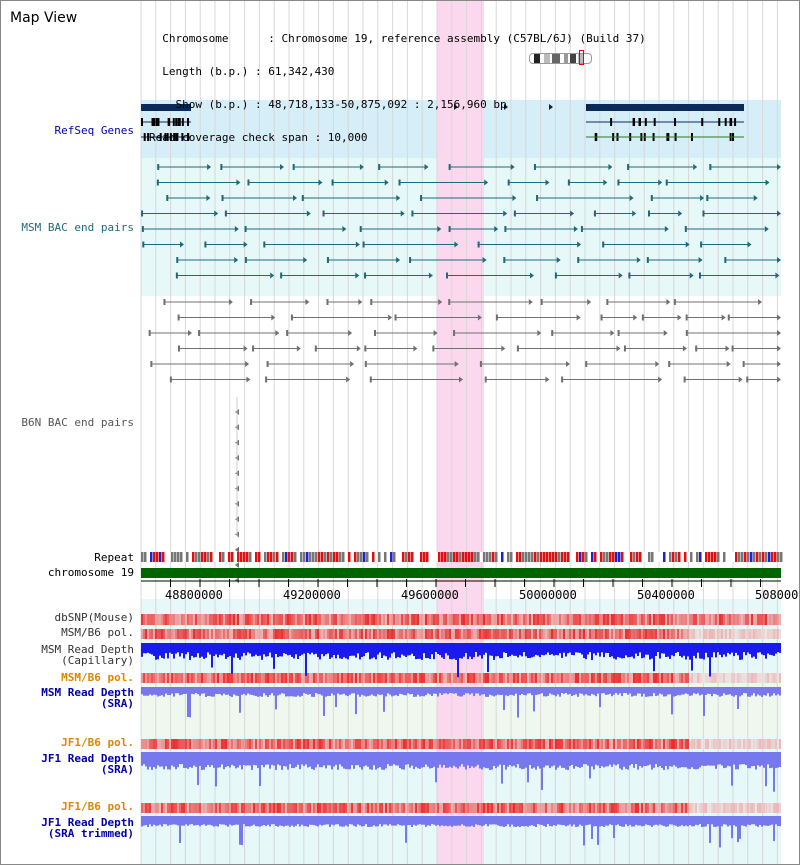 This screenshot has height=865, width=800. Describe the element at coordinates (777, 595) in the screenshot. I see `axis-tick-label: 50800000` at that location.